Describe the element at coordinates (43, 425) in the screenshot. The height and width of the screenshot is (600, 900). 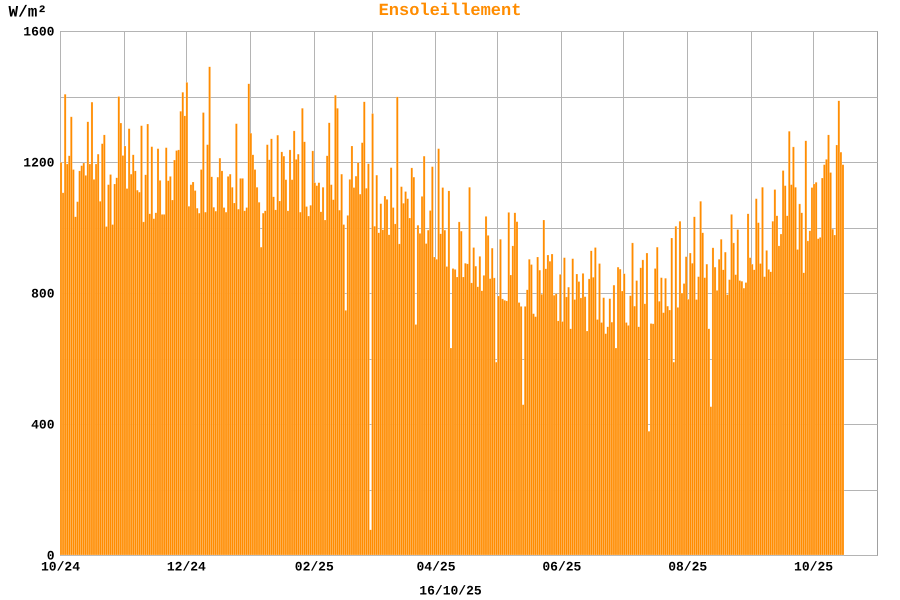
I see `y-tick-label: 400` at that location.